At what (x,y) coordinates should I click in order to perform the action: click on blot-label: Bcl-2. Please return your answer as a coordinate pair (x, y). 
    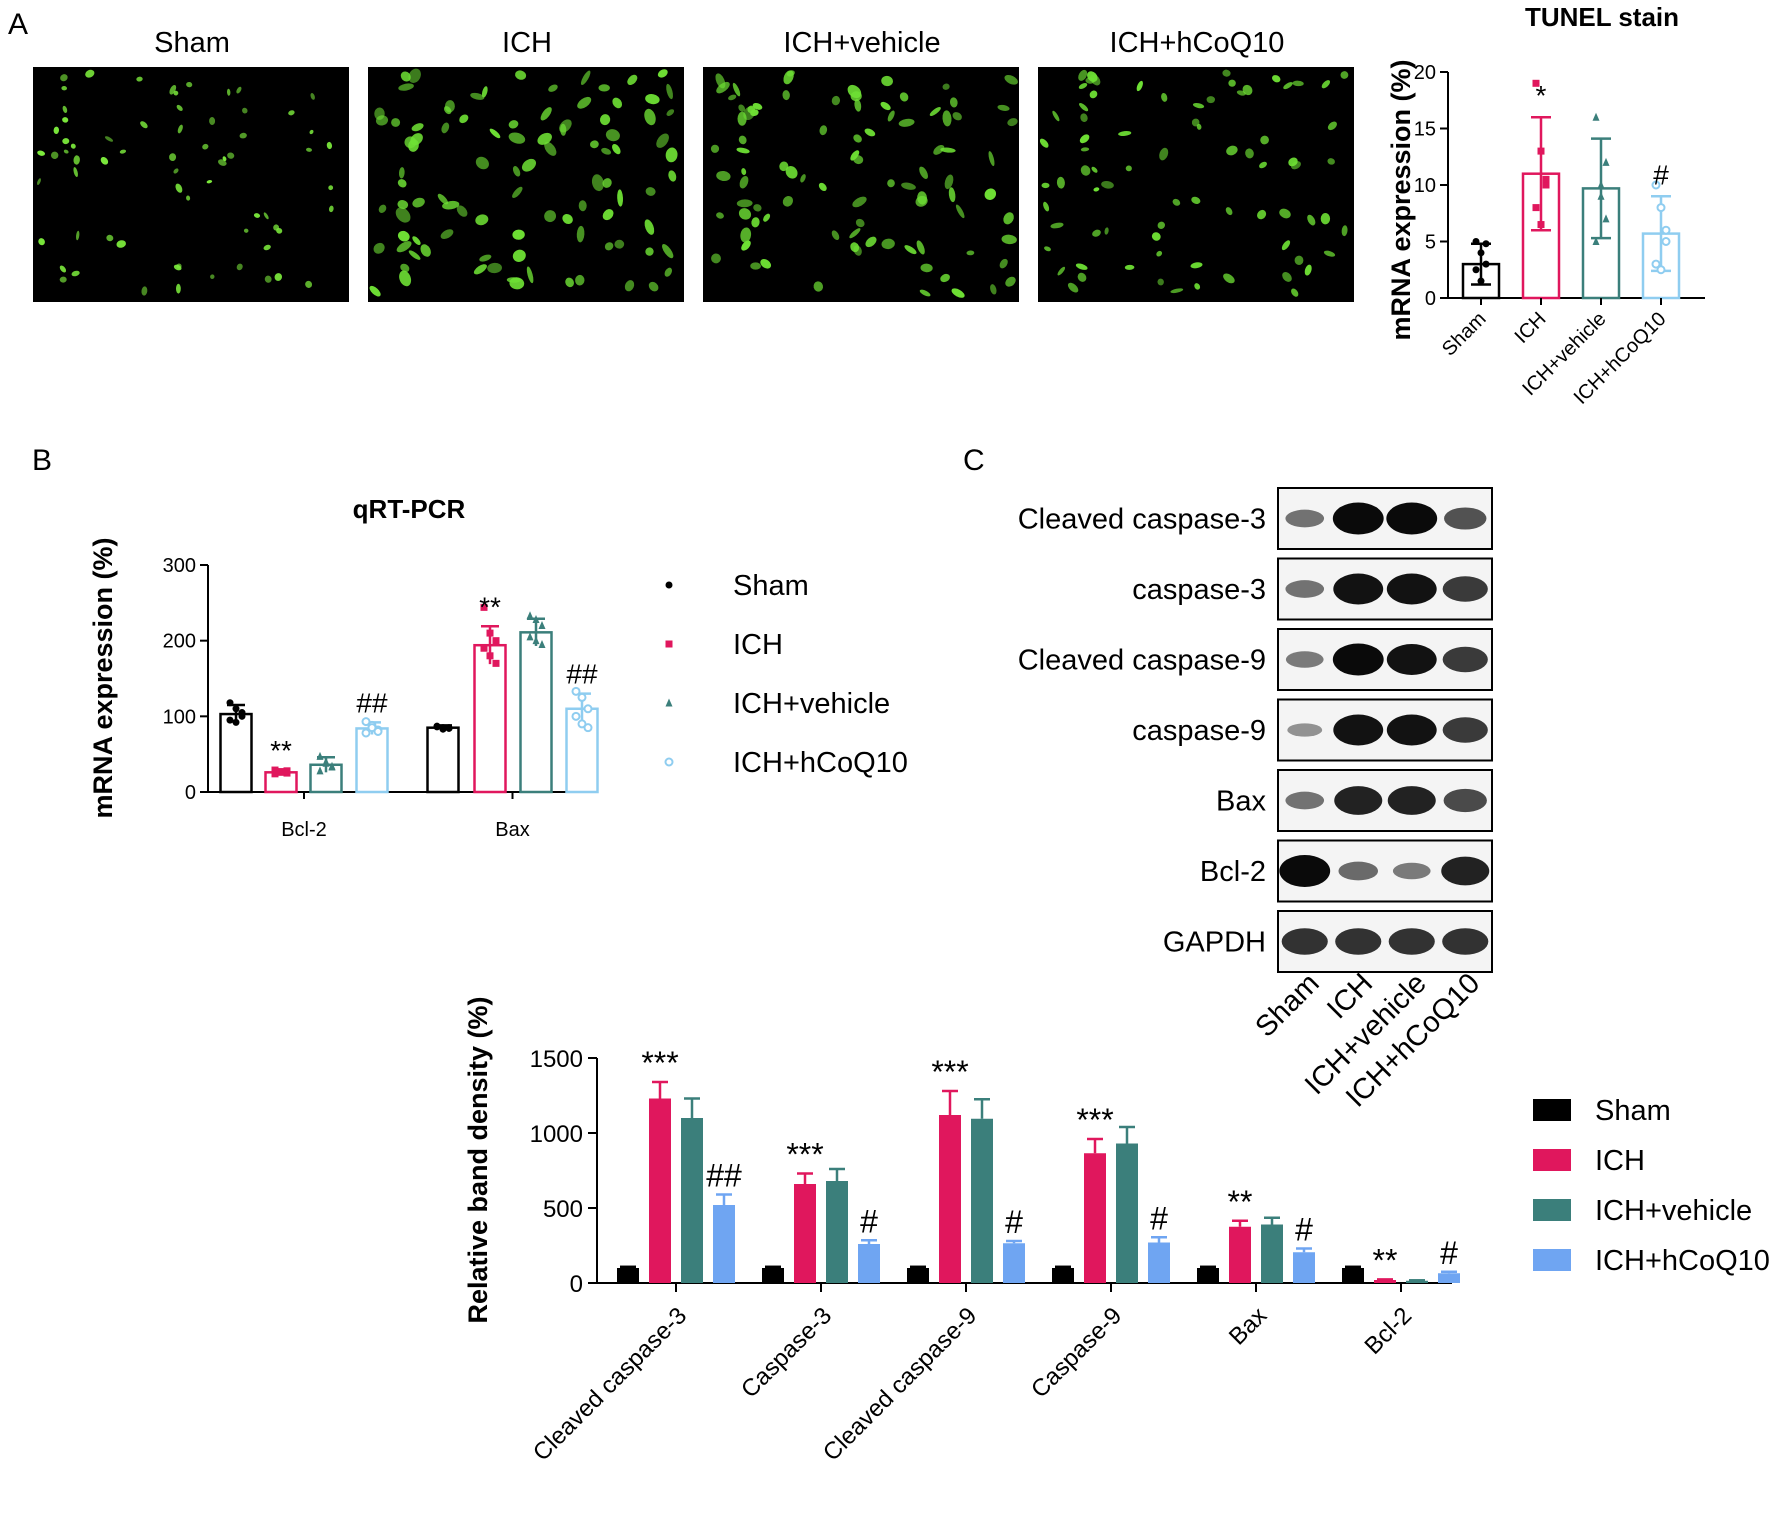
    Looking at the image, I should click on (1233, 872).